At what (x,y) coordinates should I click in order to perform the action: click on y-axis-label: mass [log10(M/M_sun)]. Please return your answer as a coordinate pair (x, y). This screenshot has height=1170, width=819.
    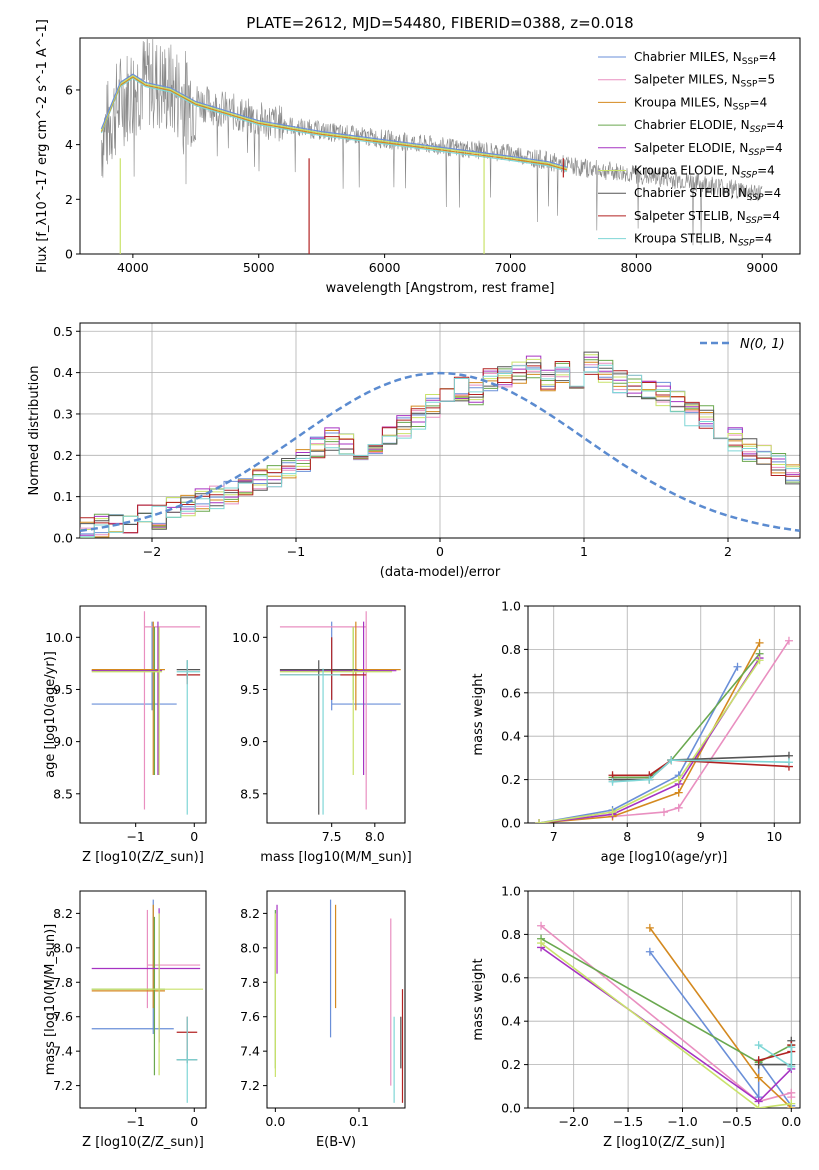
    Looking at the image, I should click on (50, 1000).